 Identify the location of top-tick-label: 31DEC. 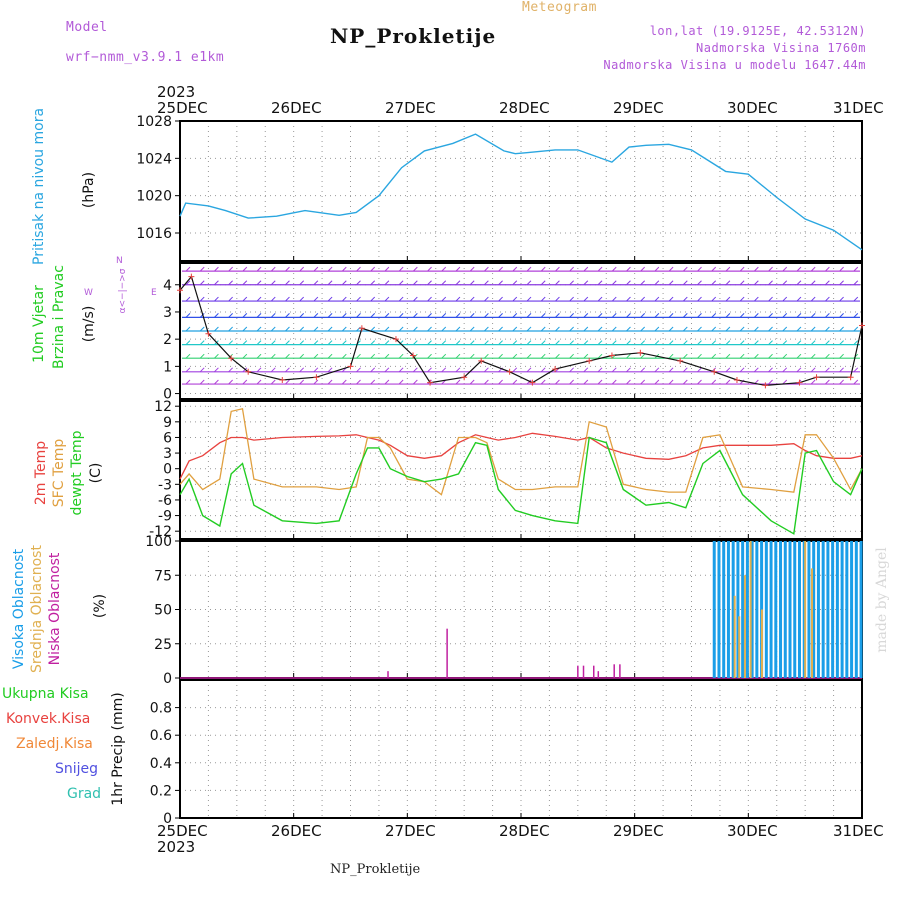
(858, 108).